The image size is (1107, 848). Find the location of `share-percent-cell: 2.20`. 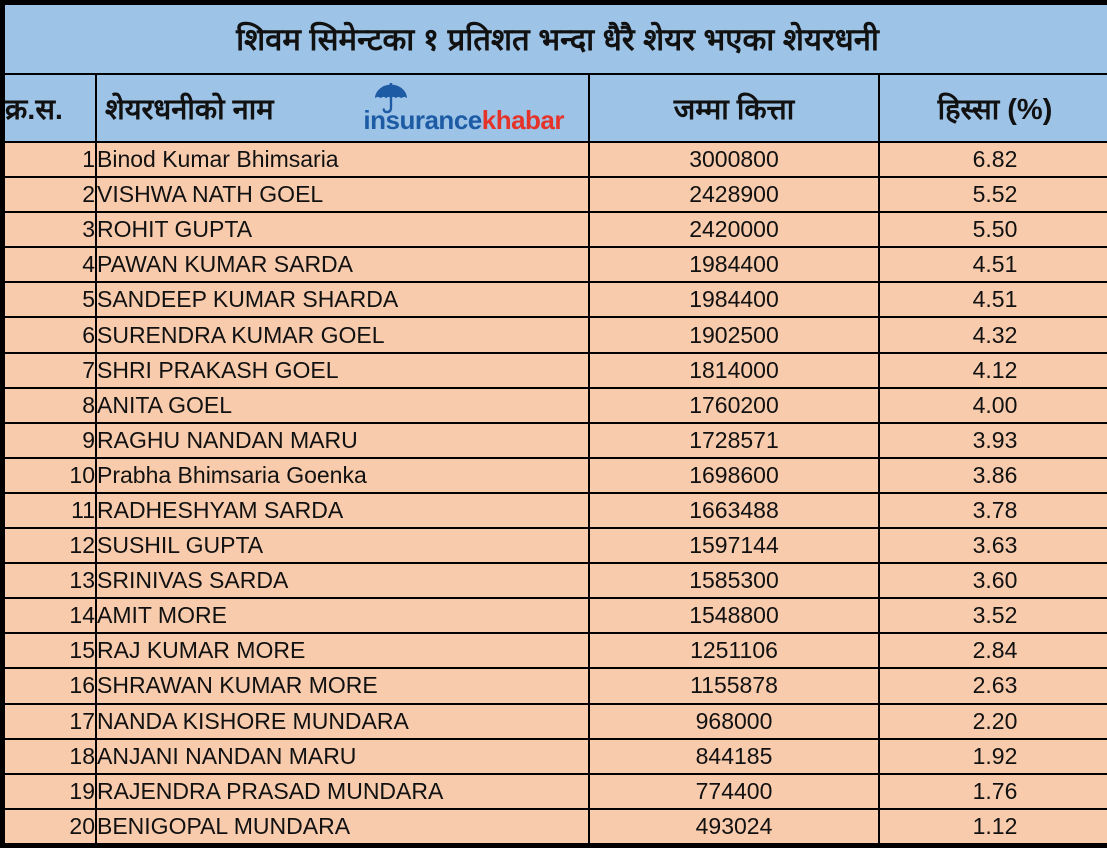

share-percent-cell: 2.20 is located at coordinates (992, 721).